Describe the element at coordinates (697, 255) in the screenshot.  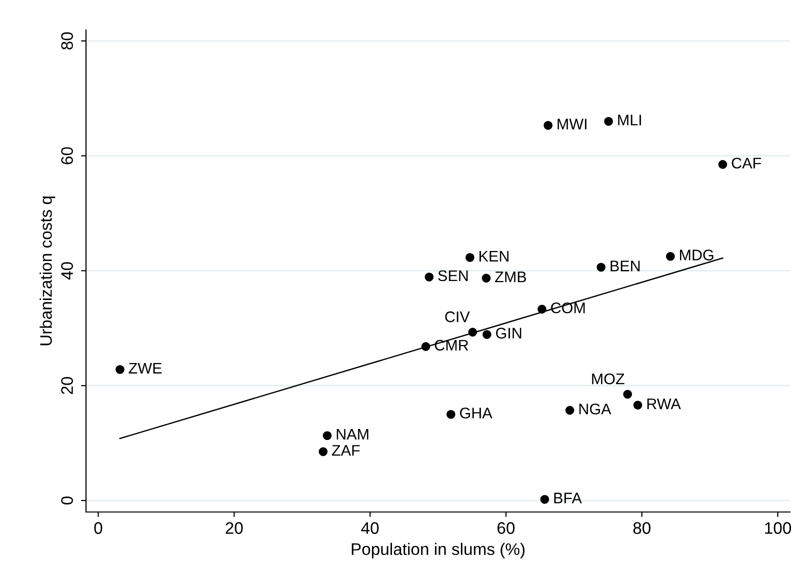
I see `annotation: MDG` at that location.